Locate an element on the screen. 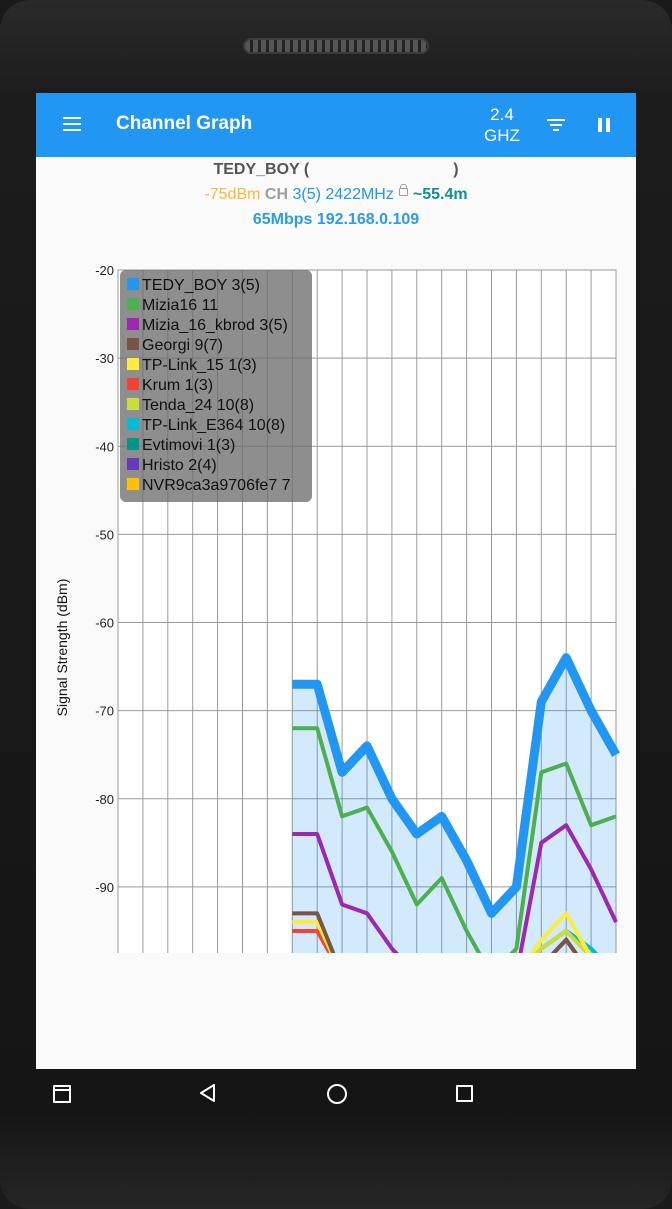  connection-distance: ~55.4m is located at coordinates (440, 194).